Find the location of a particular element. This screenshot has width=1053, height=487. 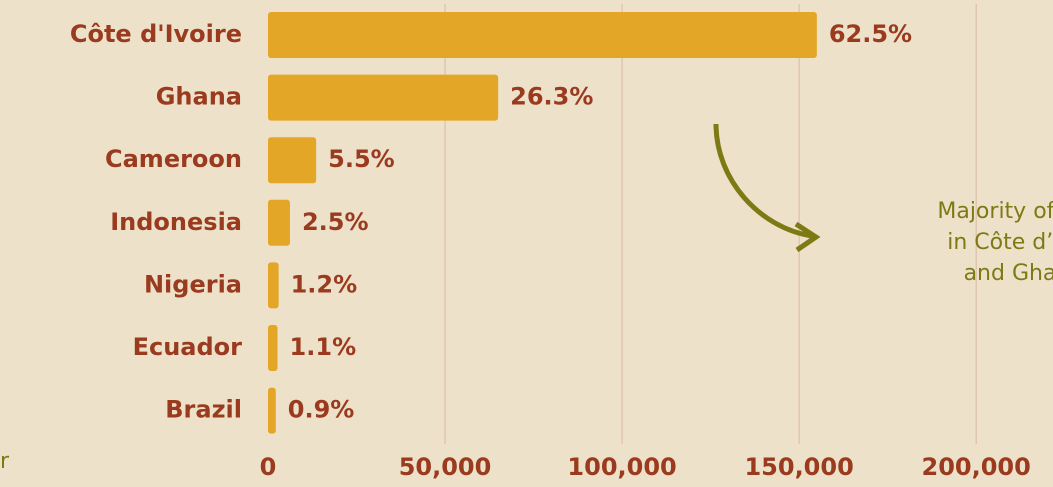

x-tick-label: 0 is located at coordinates (268, 467).